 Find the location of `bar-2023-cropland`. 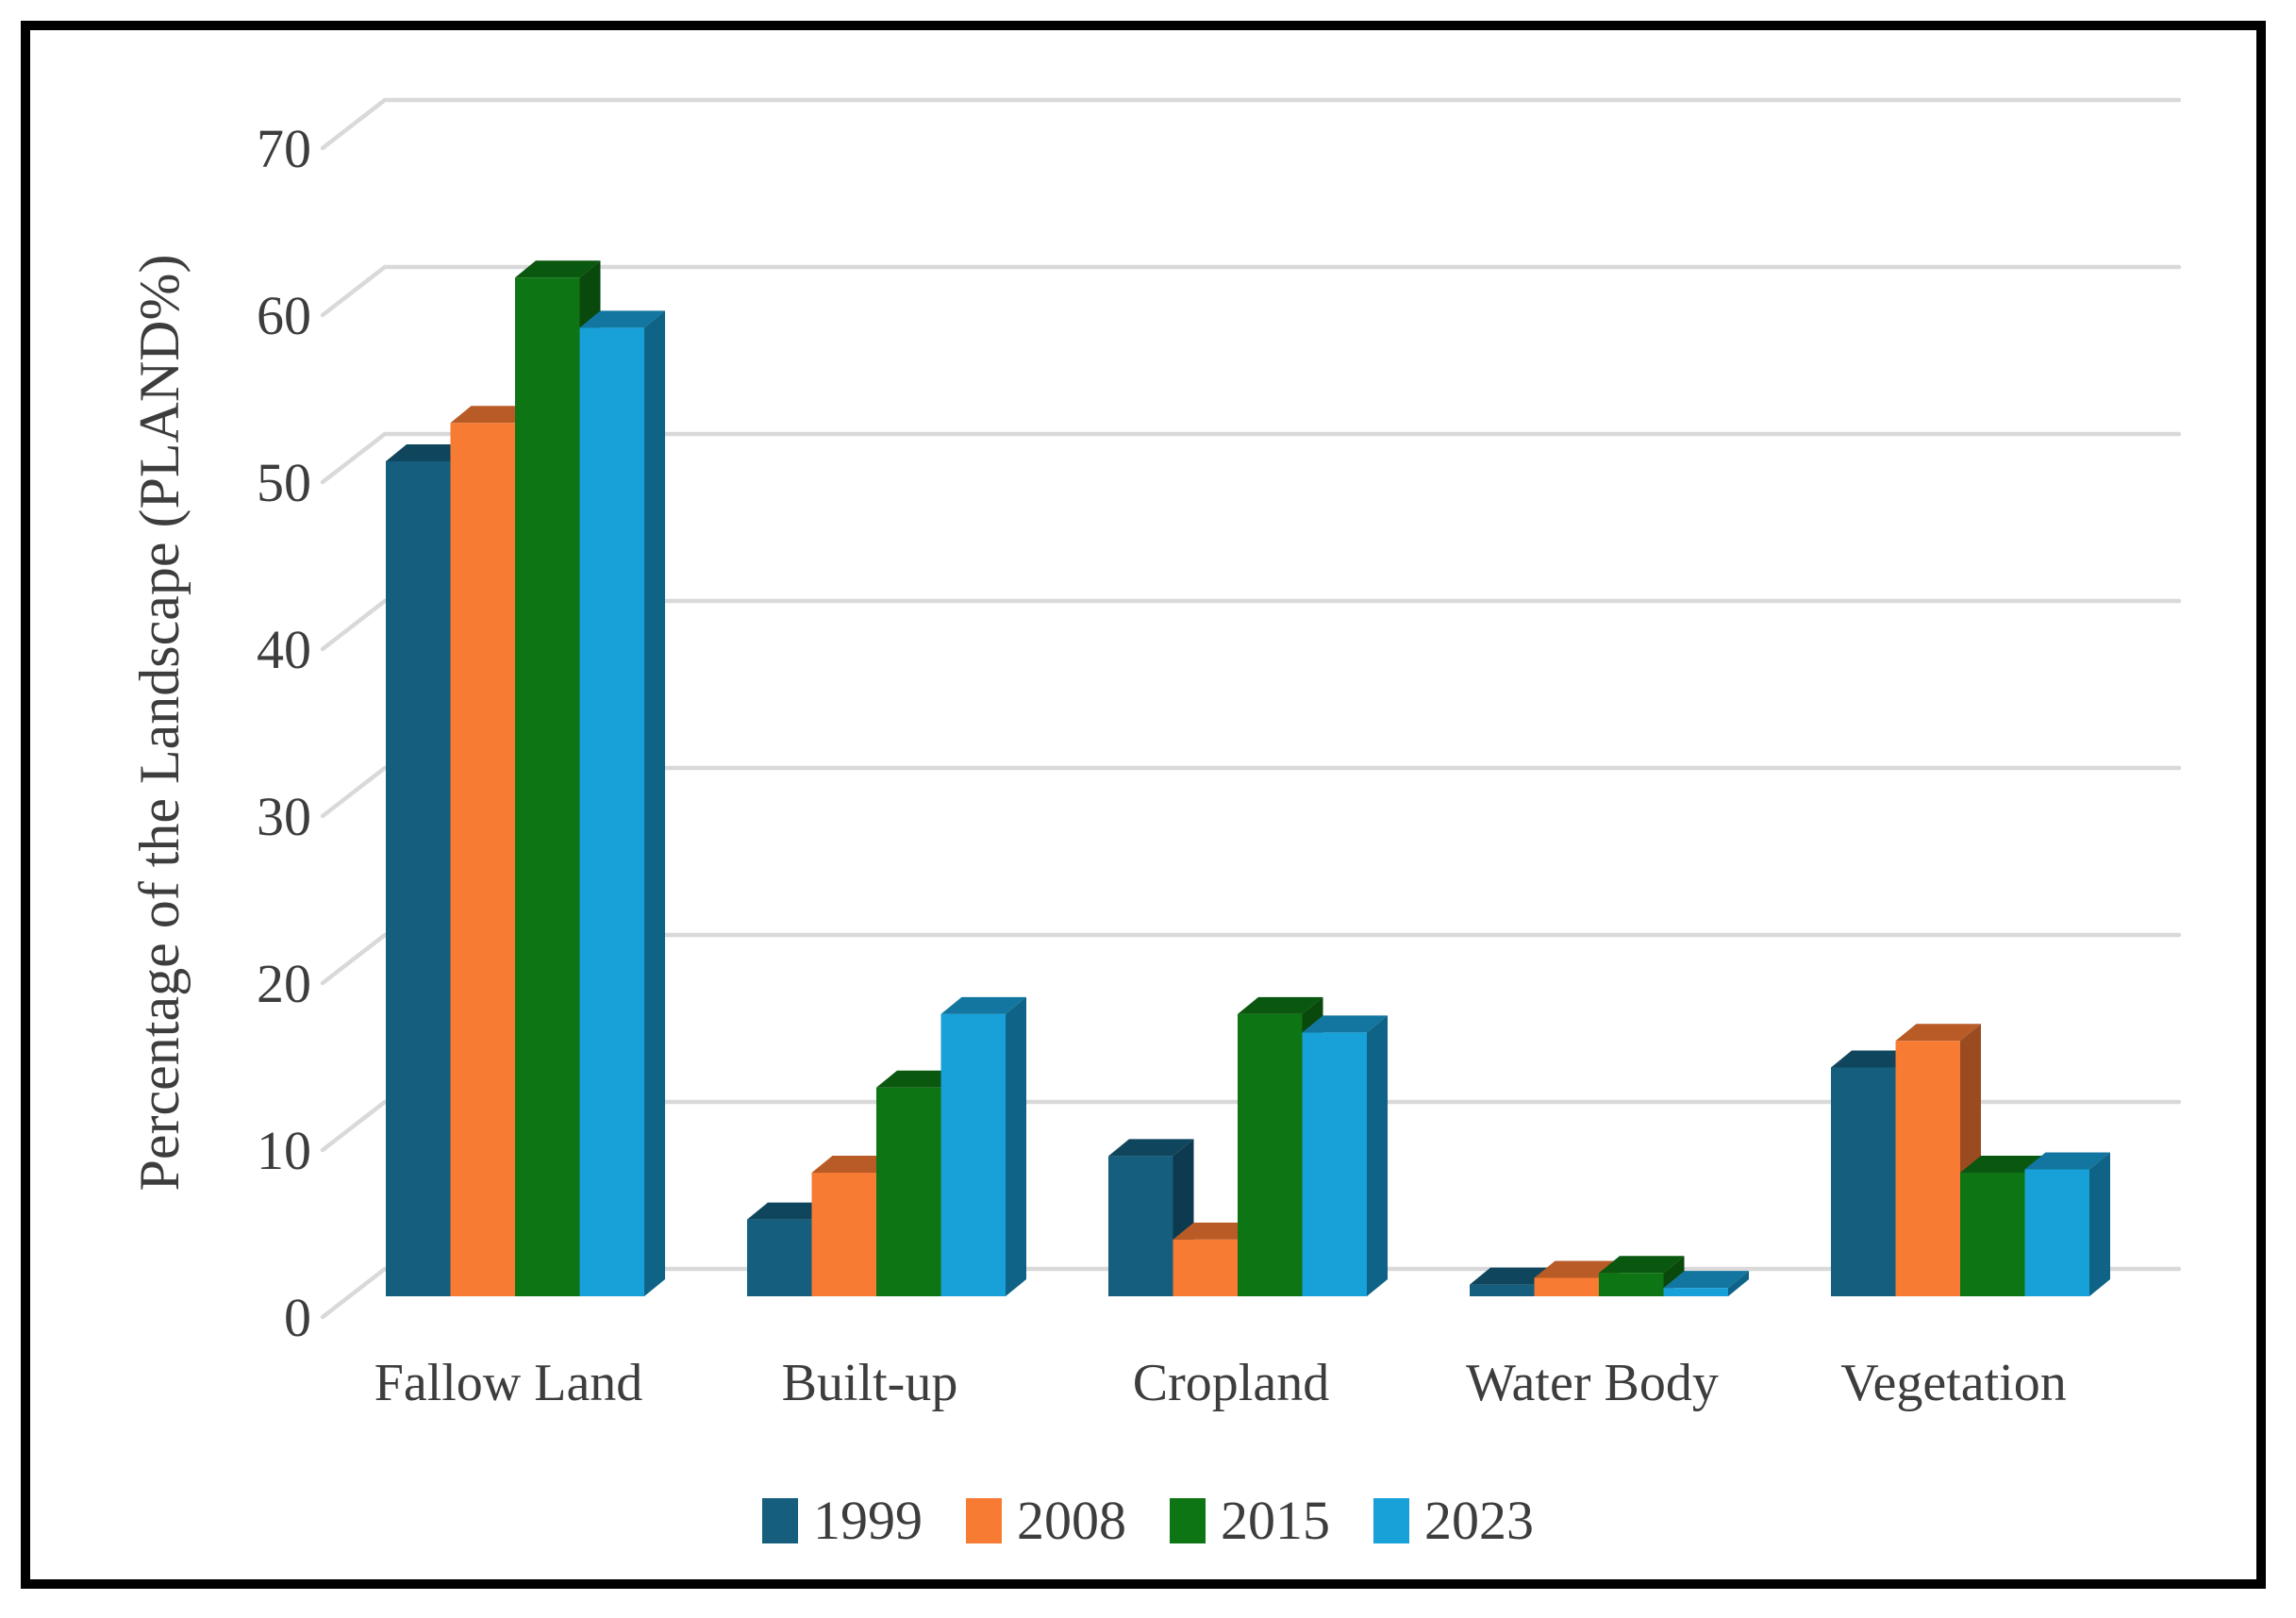

bar-2023-cropland is located at coordinates (1345, 1155).